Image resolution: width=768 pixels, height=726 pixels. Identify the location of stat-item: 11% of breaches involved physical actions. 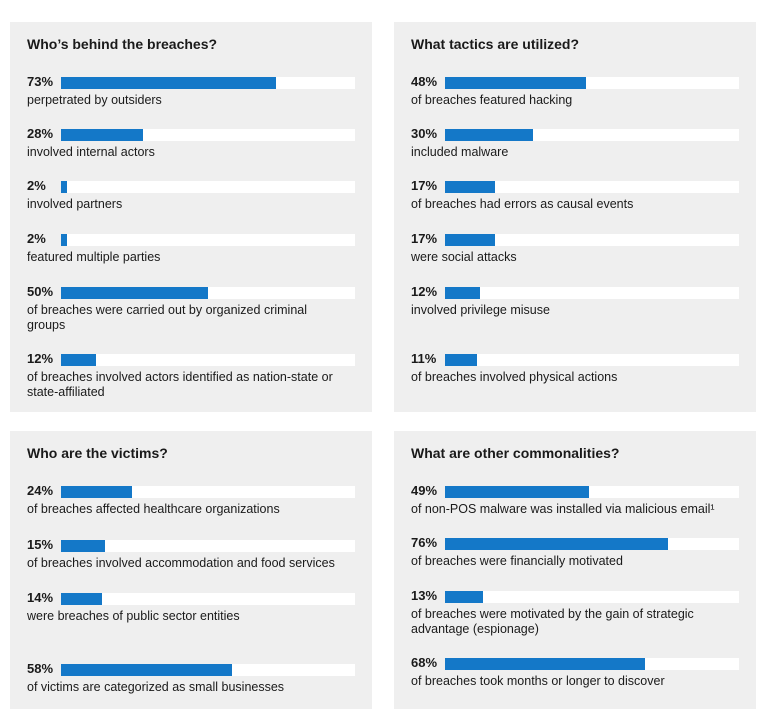
(575, 367).